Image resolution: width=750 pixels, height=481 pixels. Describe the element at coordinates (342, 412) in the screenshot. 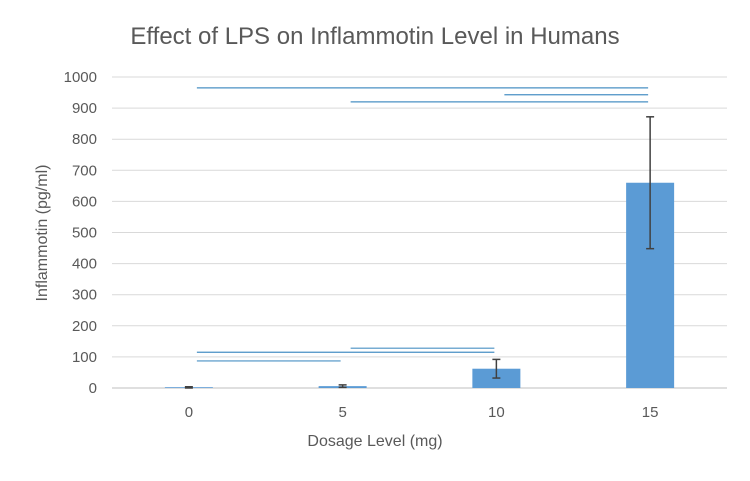

I see `x-tick-label: 5` at that location.